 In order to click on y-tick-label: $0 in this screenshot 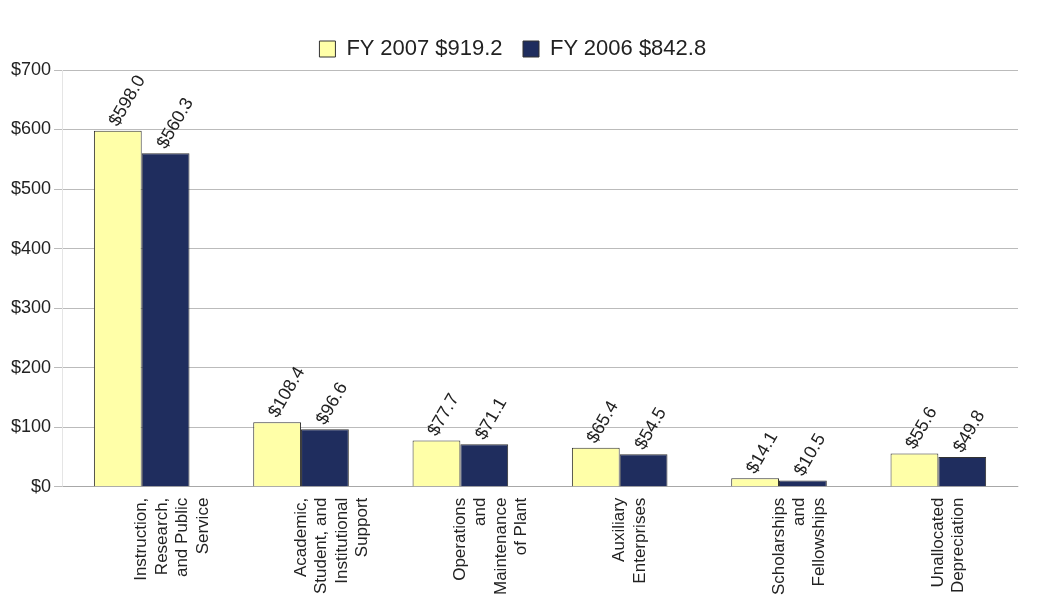, I will do `click(41, 485)`.